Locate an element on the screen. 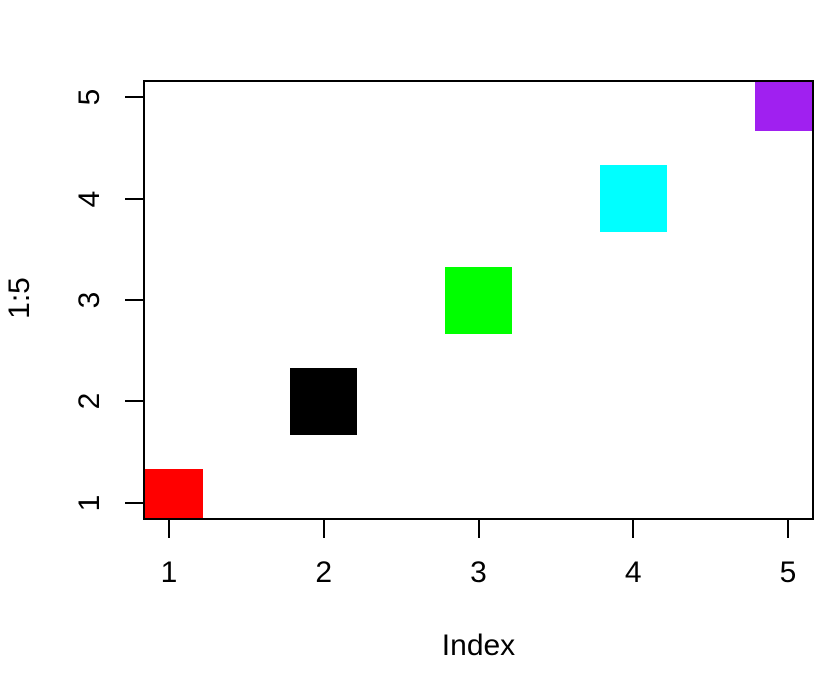 The image size is (827, 694). y-tick-label: 2 is located at coordinates (89, 401).